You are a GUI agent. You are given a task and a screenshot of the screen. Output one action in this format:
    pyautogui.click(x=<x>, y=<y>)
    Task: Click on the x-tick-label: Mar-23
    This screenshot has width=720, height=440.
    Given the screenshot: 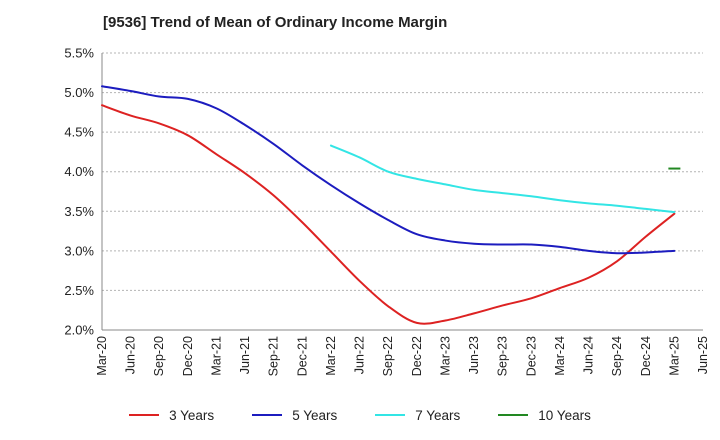 What is the action you would take?
    pyautogui.click(x=445, y=356)
    